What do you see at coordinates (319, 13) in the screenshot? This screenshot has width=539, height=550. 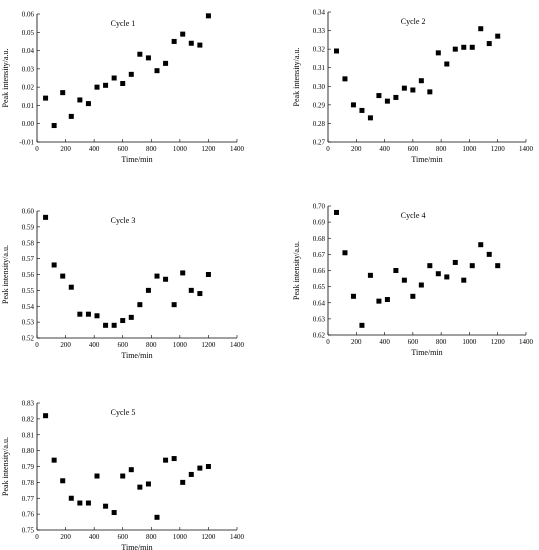 I see `y-tick-label: 0.34` at bounding box center [319, 13].